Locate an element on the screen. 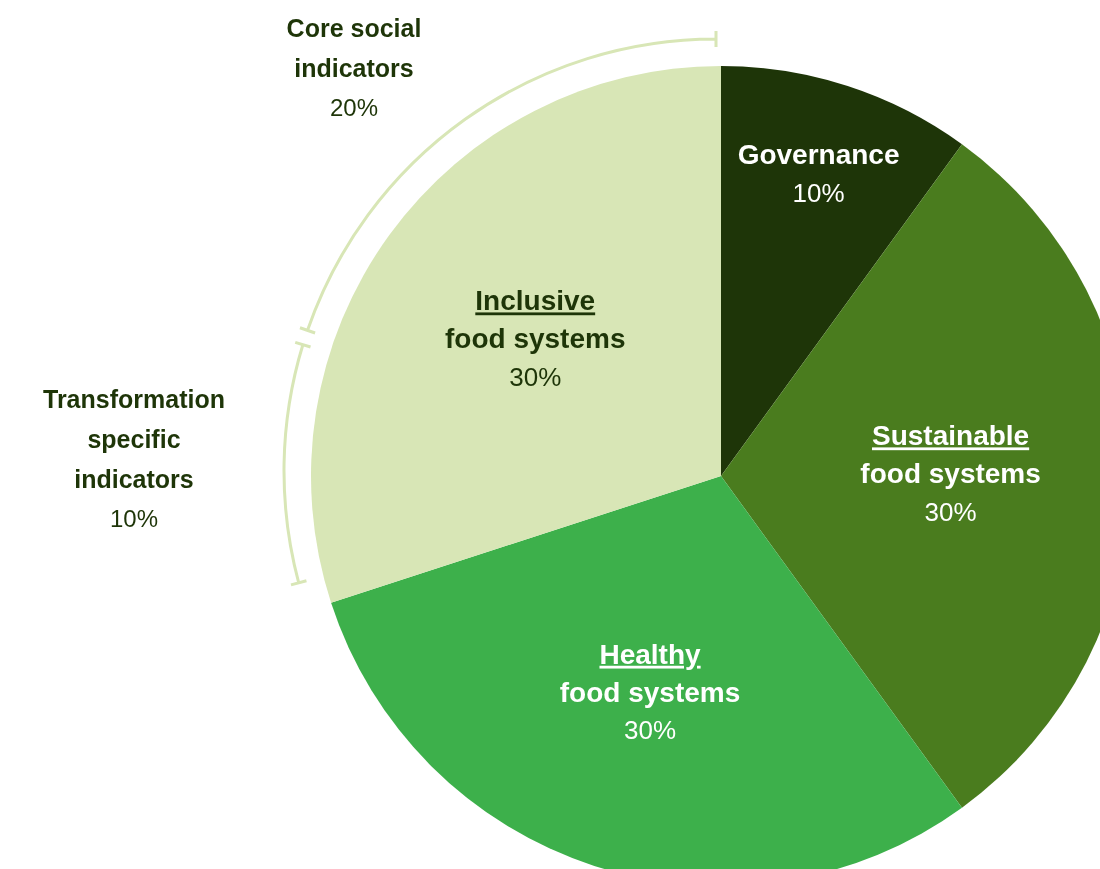 The height and width of the screenshot is (869, 1100). text: Transformation specific indicators is located at coordinates (134, 438).